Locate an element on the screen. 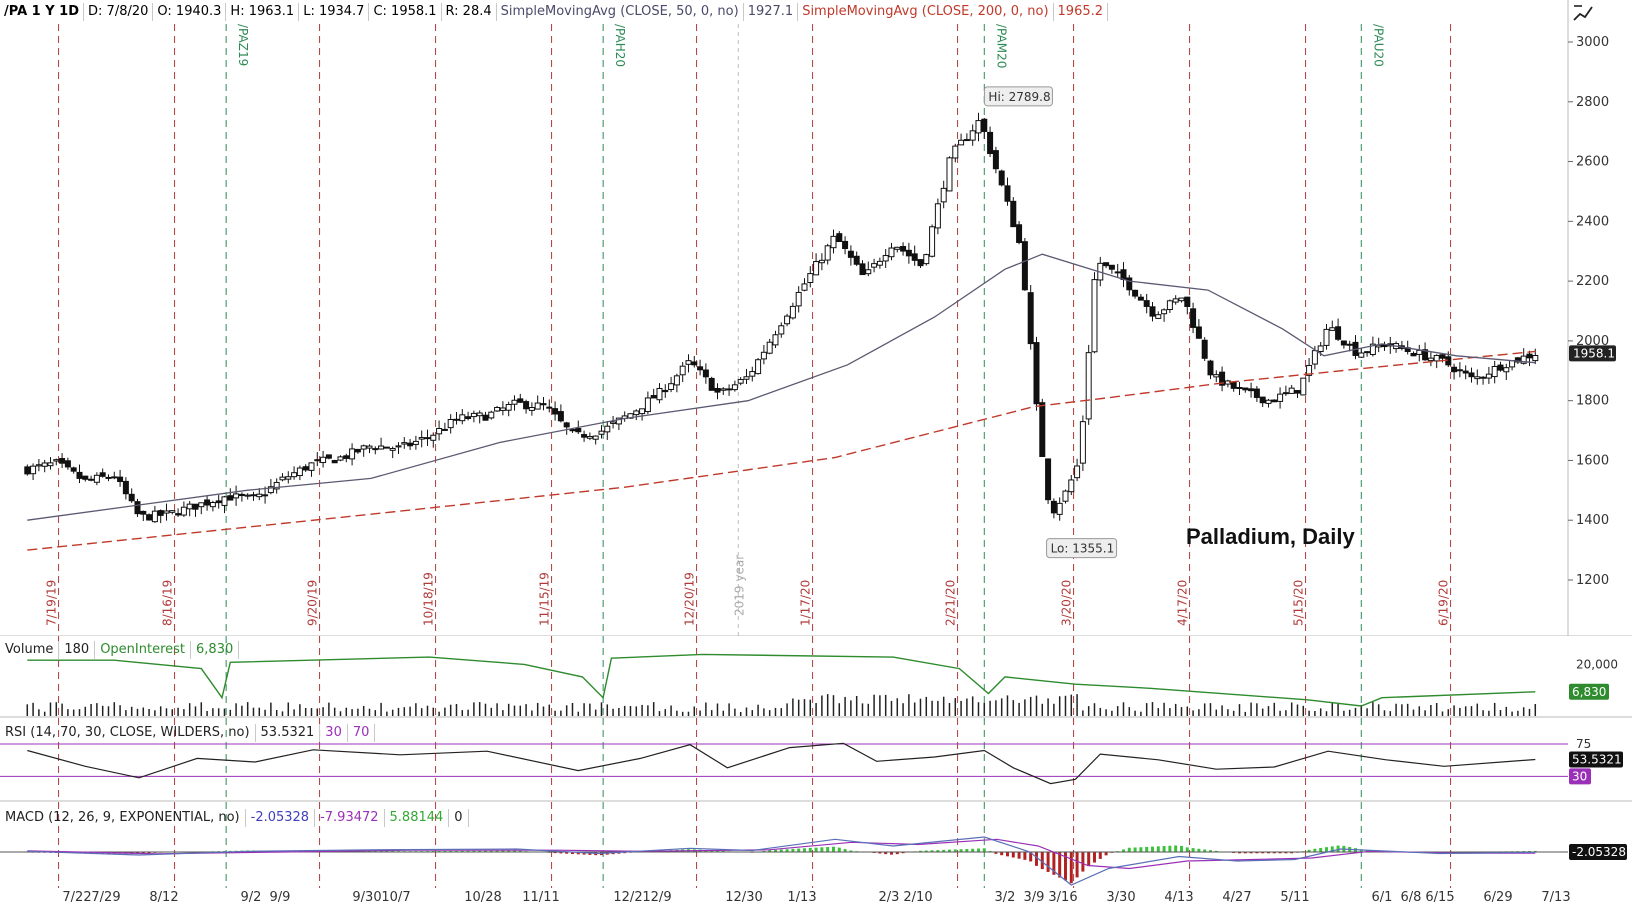  macd-signal-line is located at coordinates (781, 854).